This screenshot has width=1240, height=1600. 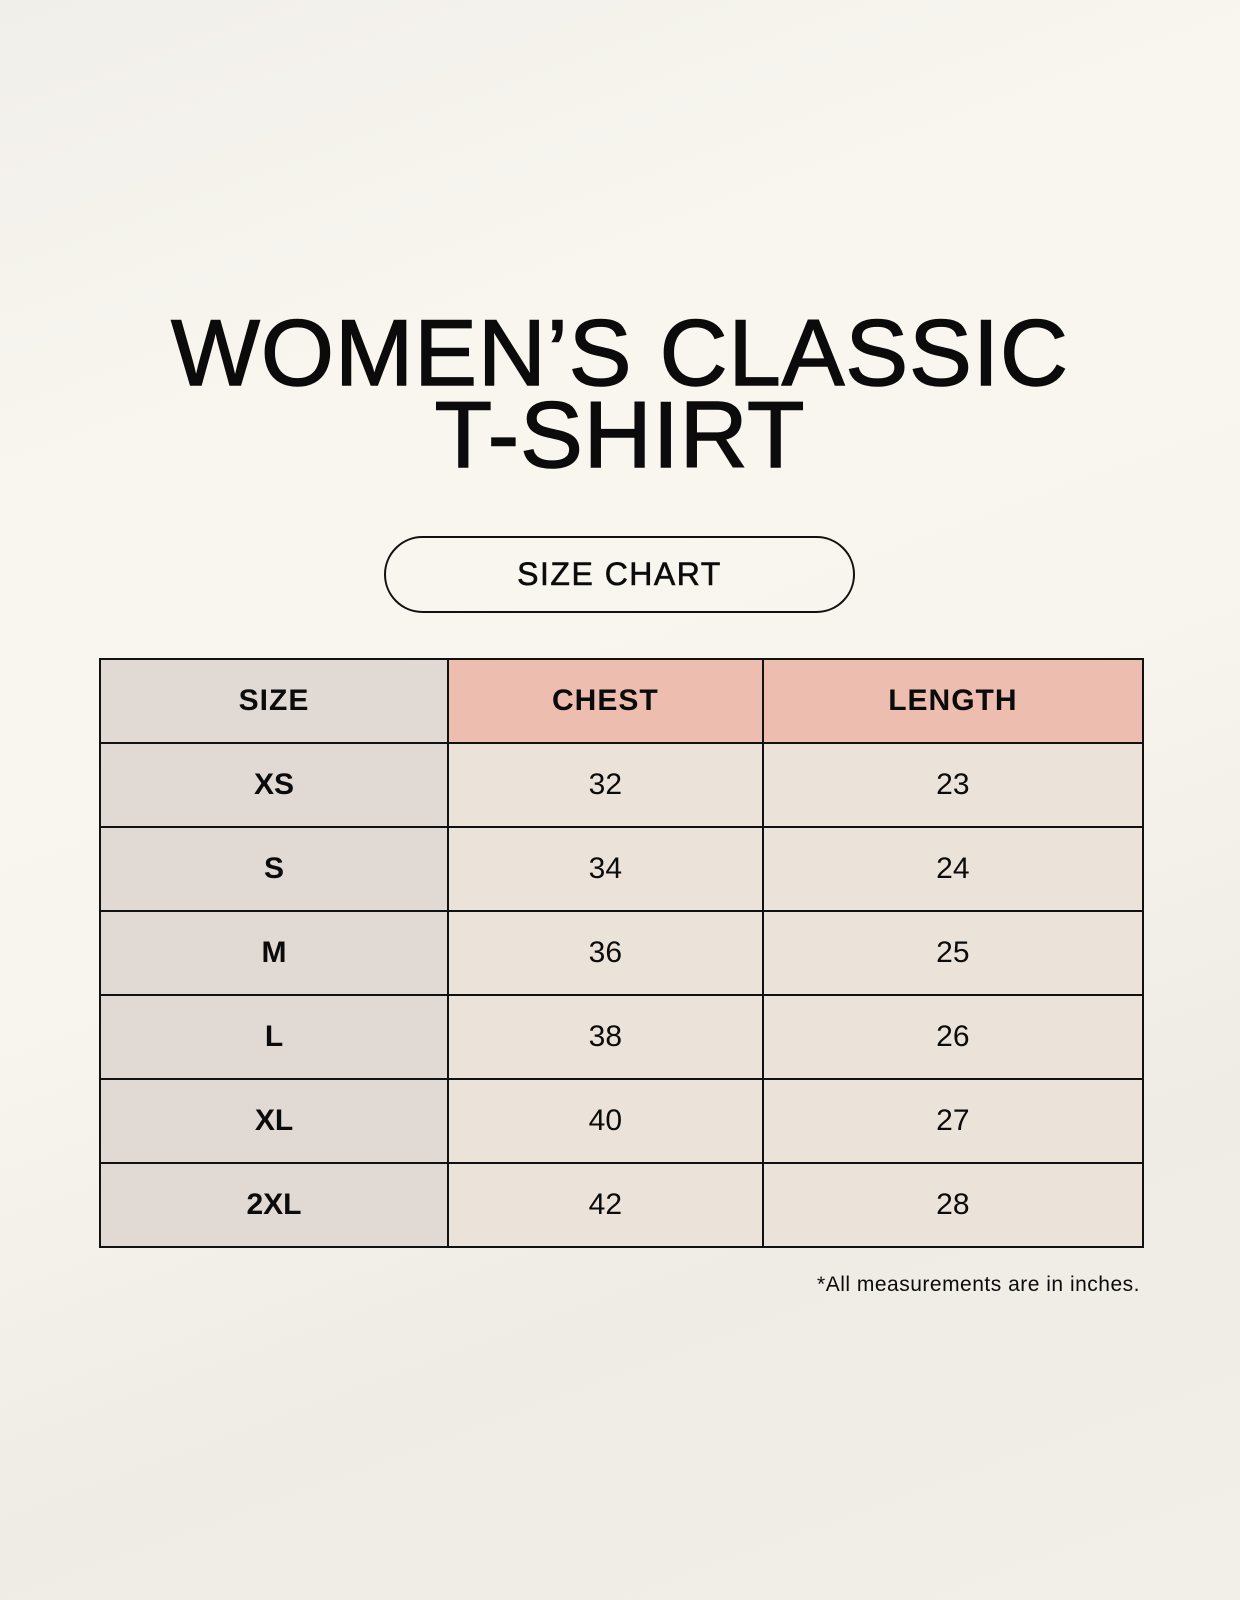 What do you see at coordinates (274, 1037) in the screenshot?
I see `cell-size: L` at bounding box center [274, 1037].